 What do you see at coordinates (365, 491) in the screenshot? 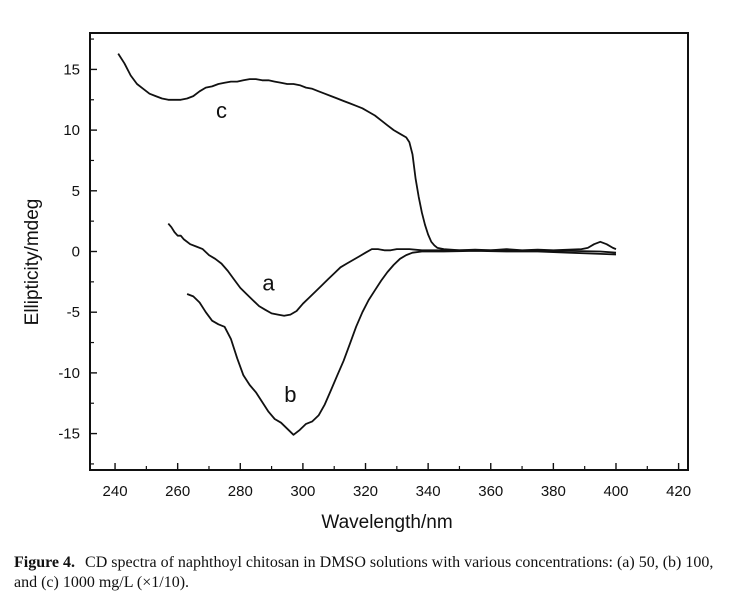
I see `x-tick-label: 320` at bounding box center [365, 491].